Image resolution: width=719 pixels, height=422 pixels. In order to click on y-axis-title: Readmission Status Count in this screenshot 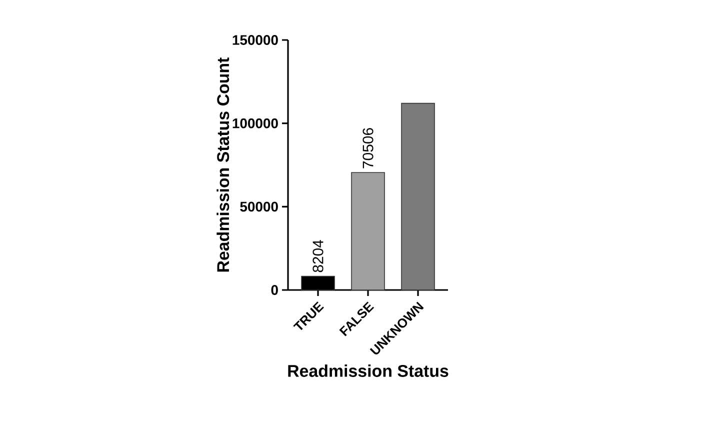, I will do `click(223, 164)`.